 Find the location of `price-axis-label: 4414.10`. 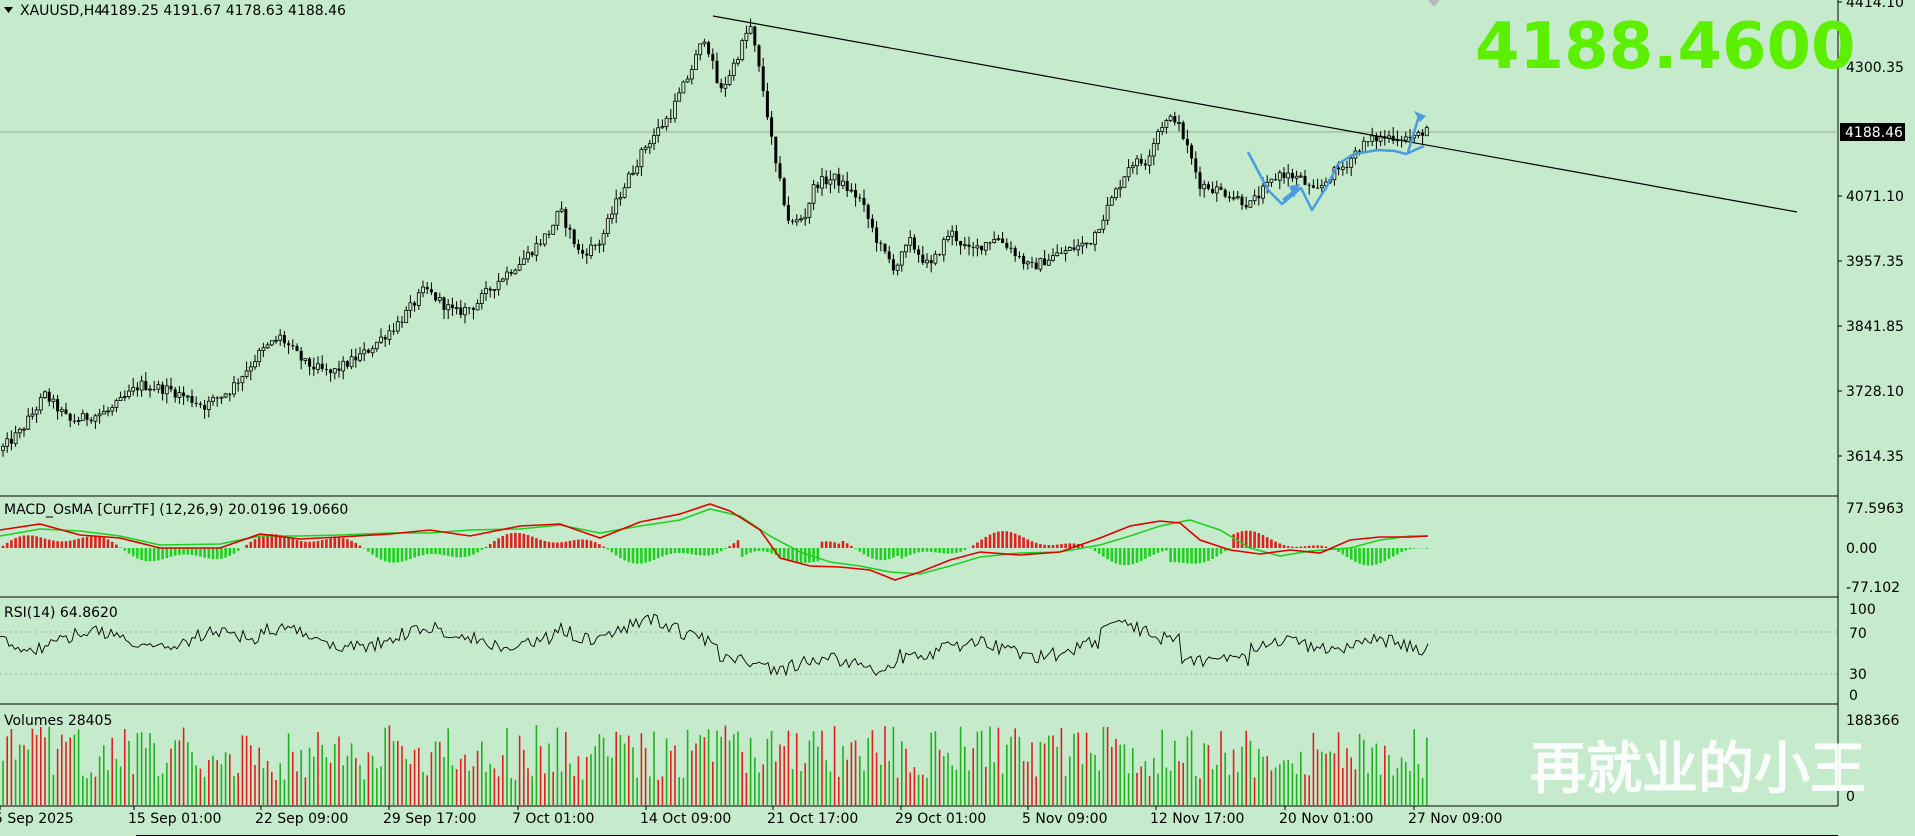

price-axis-label: 4414.10 is located at coordinates (1875, 5).